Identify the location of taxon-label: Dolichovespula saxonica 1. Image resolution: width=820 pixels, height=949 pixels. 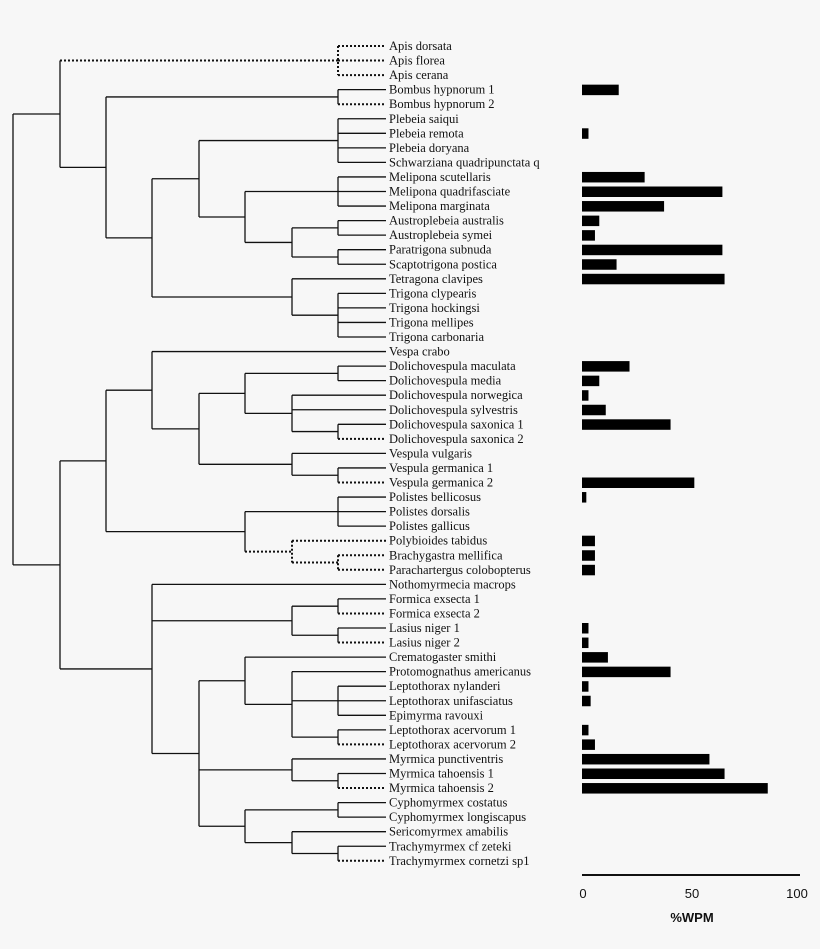
(456, 424).